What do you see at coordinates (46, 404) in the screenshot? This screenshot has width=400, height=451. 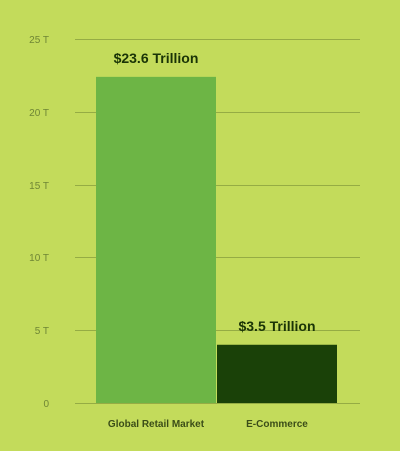 I see `y-tick-label: 0` at bounding box center [46, 404].